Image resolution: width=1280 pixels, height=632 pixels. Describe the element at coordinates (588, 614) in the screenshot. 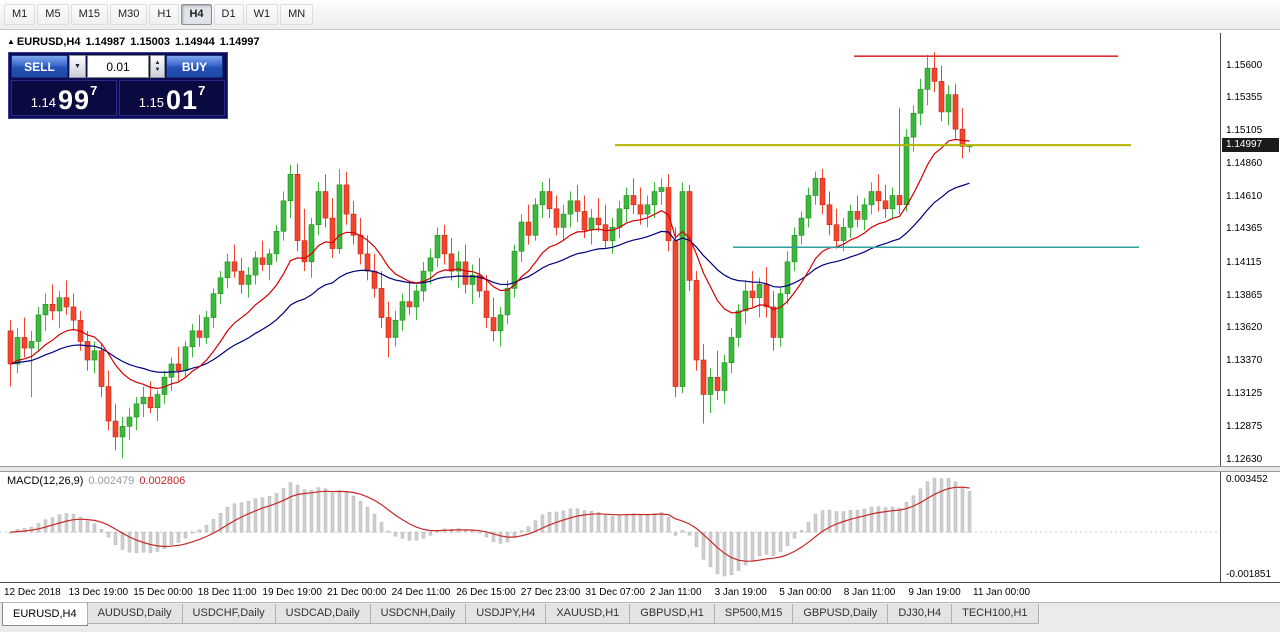

I see `chart-tab-xauusd-h1: XAUUSD,H1` at that location.